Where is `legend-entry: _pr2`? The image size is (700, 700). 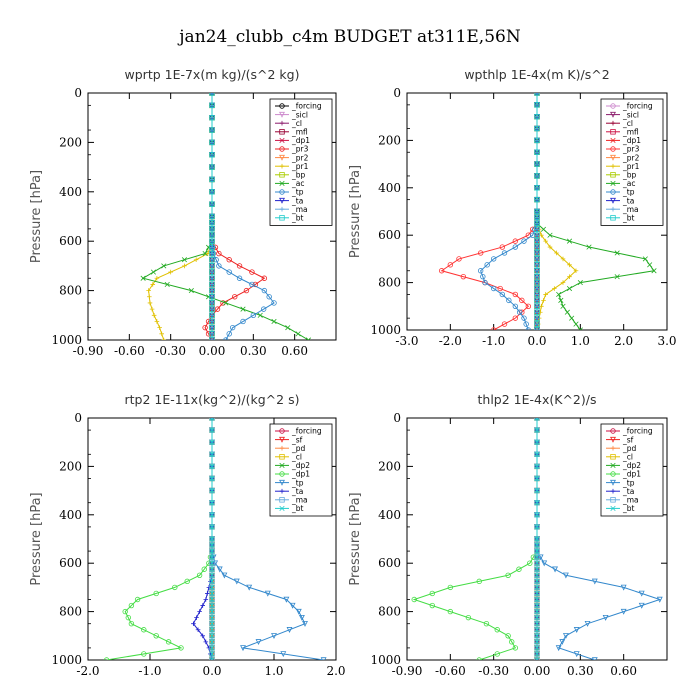 legend-entry: _pr2 is located at coordinates (300, 157).